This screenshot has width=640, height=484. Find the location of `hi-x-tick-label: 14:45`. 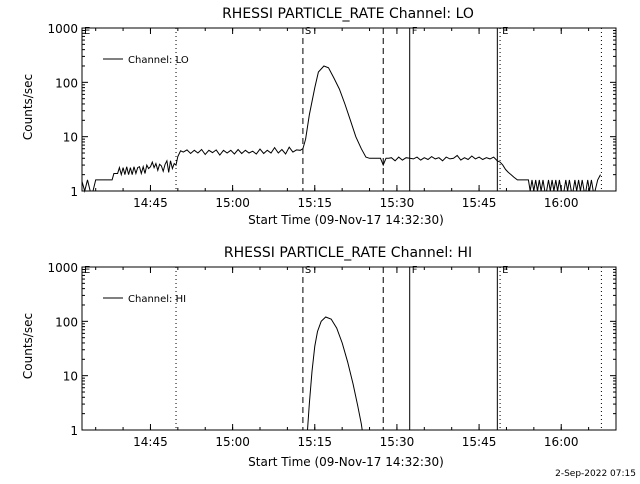

hi-x-tick-label: 14:45 is located at coordinates (150, 442).